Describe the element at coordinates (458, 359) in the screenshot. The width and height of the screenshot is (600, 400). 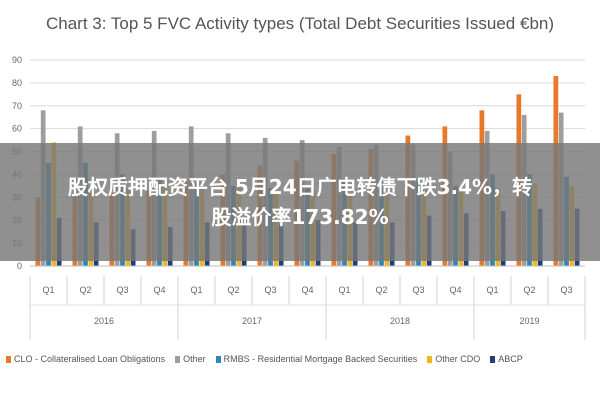
I see `legend-label-other-cdo: Other CDO` at that location.